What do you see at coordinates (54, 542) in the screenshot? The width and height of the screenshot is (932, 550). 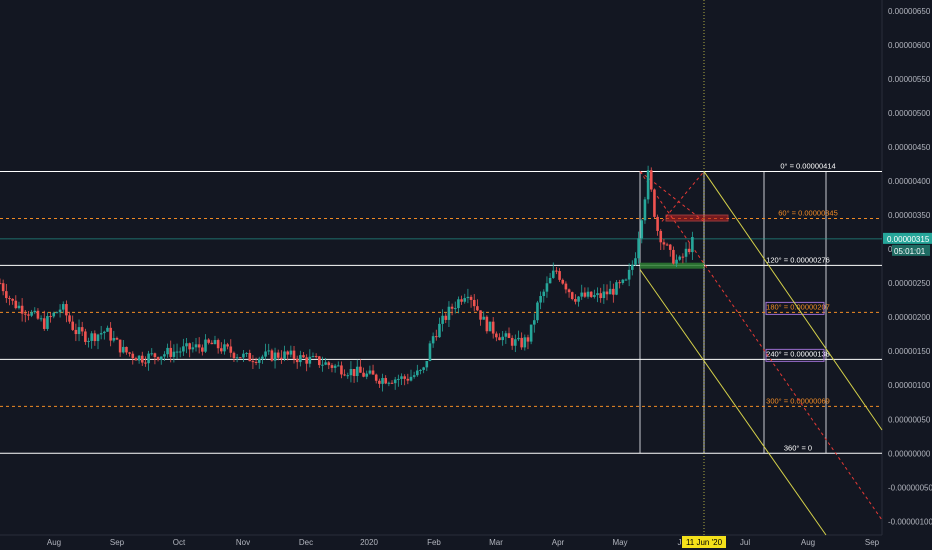 I see `x-tick-label: Aug` at bounding box center [54, 542].